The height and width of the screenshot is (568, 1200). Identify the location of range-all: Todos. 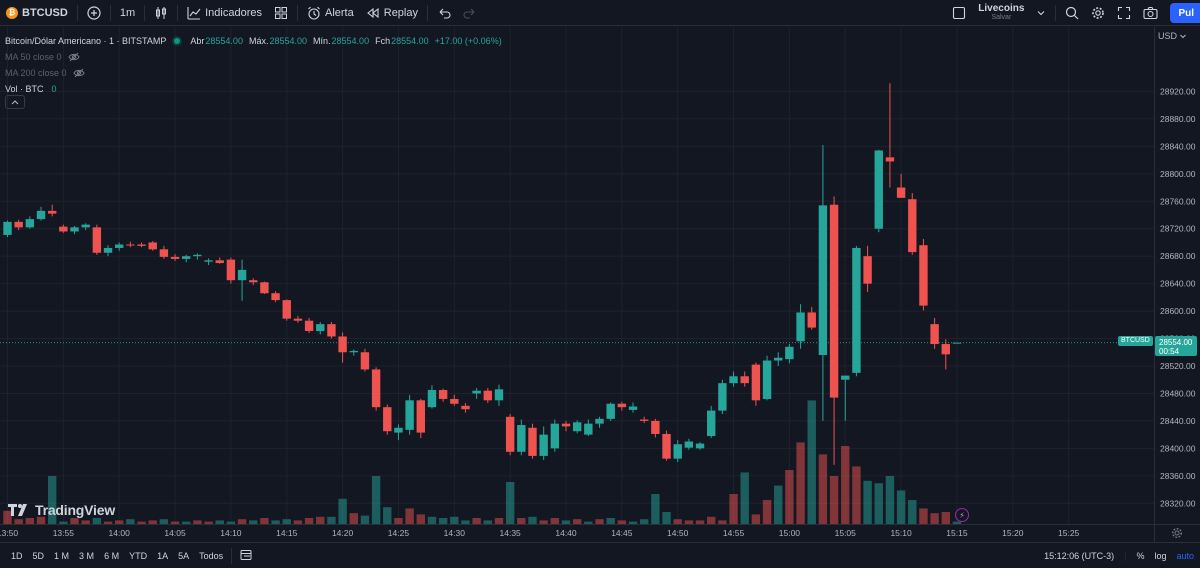
(211, 555).